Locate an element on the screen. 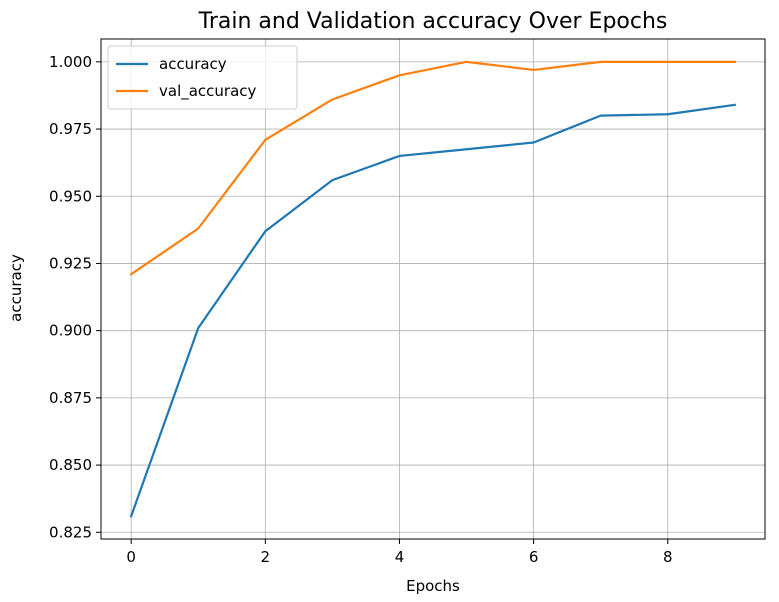 This screenshot has height=602, width=779. legend-box is located at coordinates (202, 77).